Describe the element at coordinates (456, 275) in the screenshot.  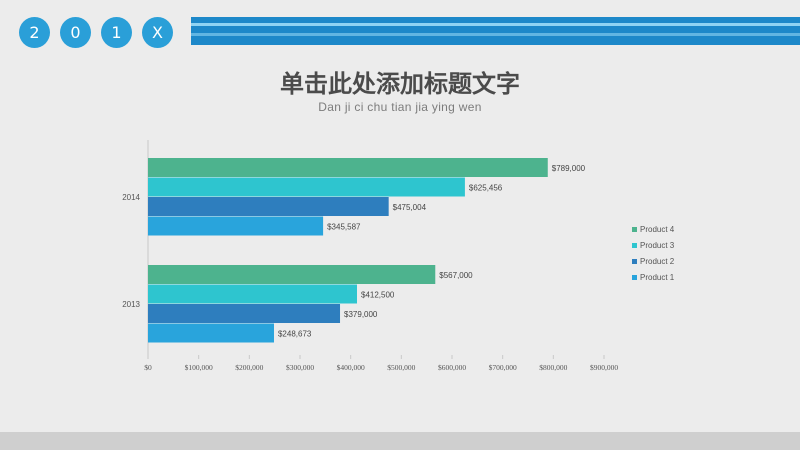
I see `data-label-2013-product-4: $567,000` at that location.